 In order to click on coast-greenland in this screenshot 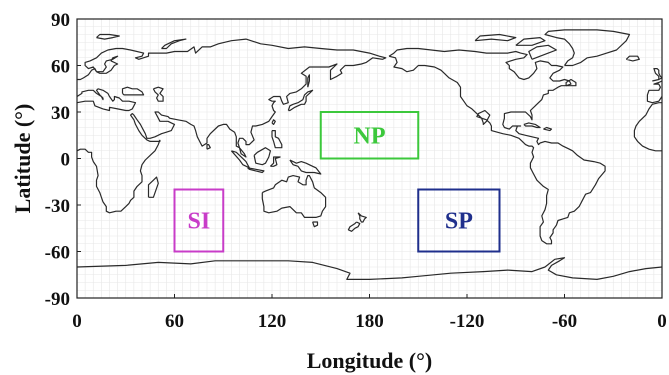, I will do `click(587, 48)`.